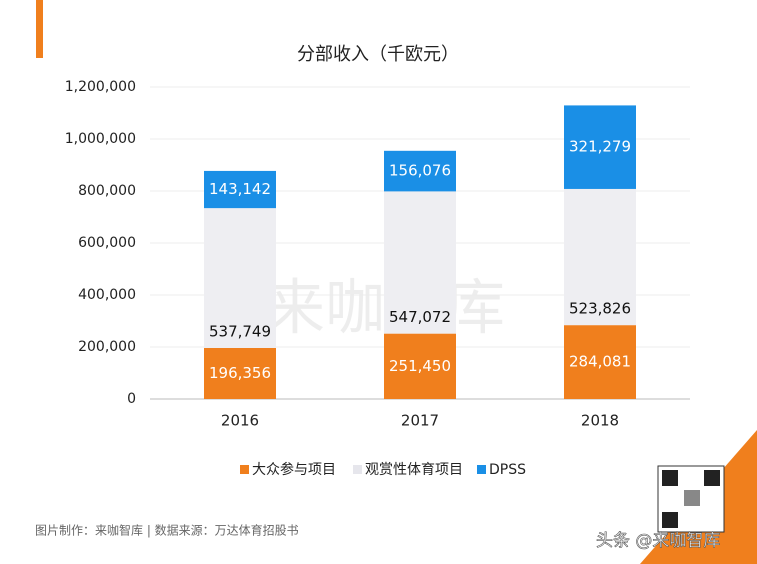  I want to click on value-label: 196,356, so click(240, 373).